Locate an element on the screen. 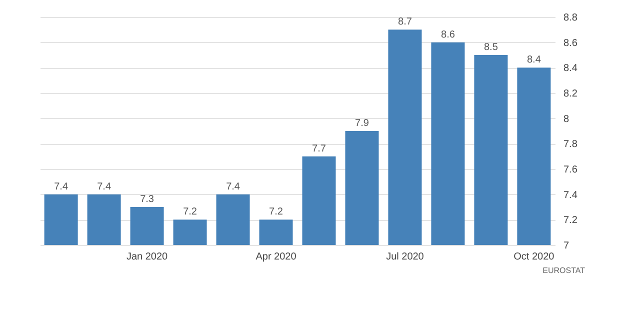  data-label: 8.7 is located at coordinates (405, 22).